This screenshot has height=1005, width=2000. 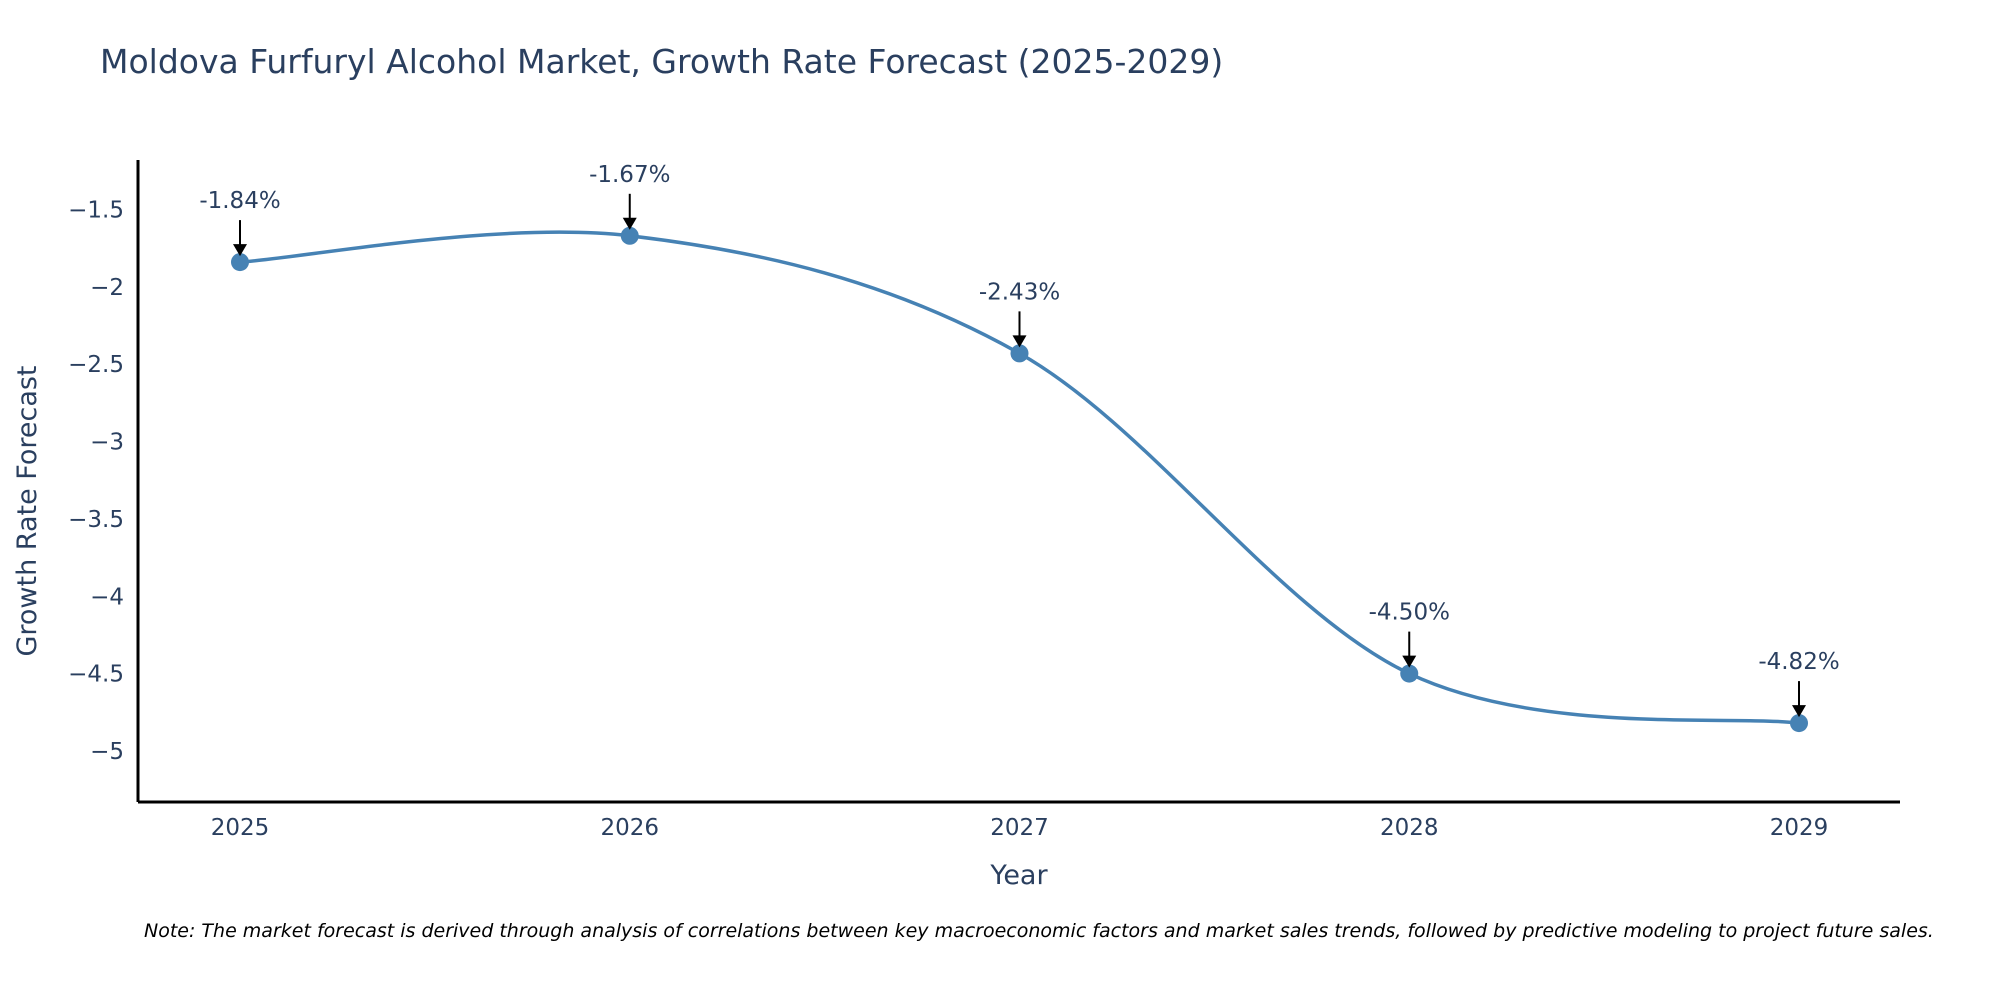 I want to click on data-label: -4.82%, so click(x=1798, y=662).